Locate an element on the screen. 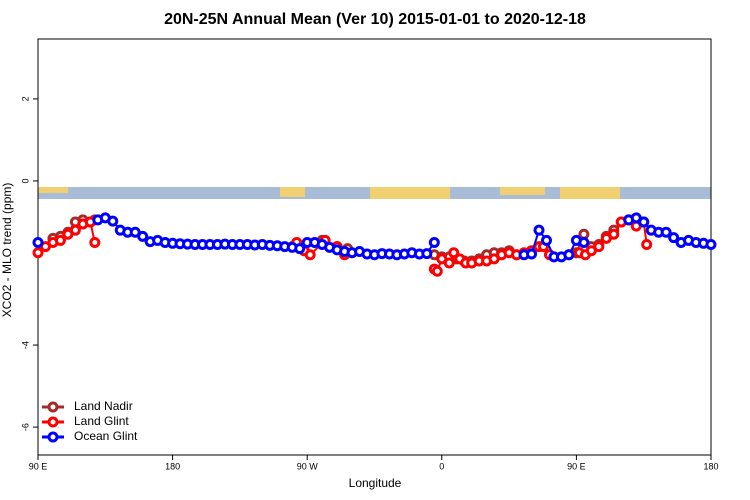 The width and height of the screenshot is (750, 500). y-tick-label: 2 is located at coordinates (25, 98).